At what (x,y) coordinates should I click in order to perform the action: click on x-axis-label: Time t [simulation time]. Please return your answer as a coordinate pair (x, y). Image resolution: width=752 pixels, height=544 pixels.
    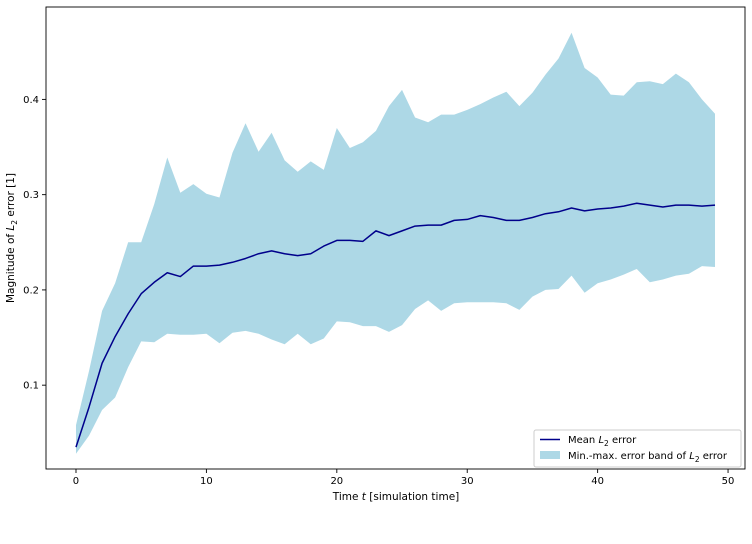
    Looking at the image, I should click on (396, 497).